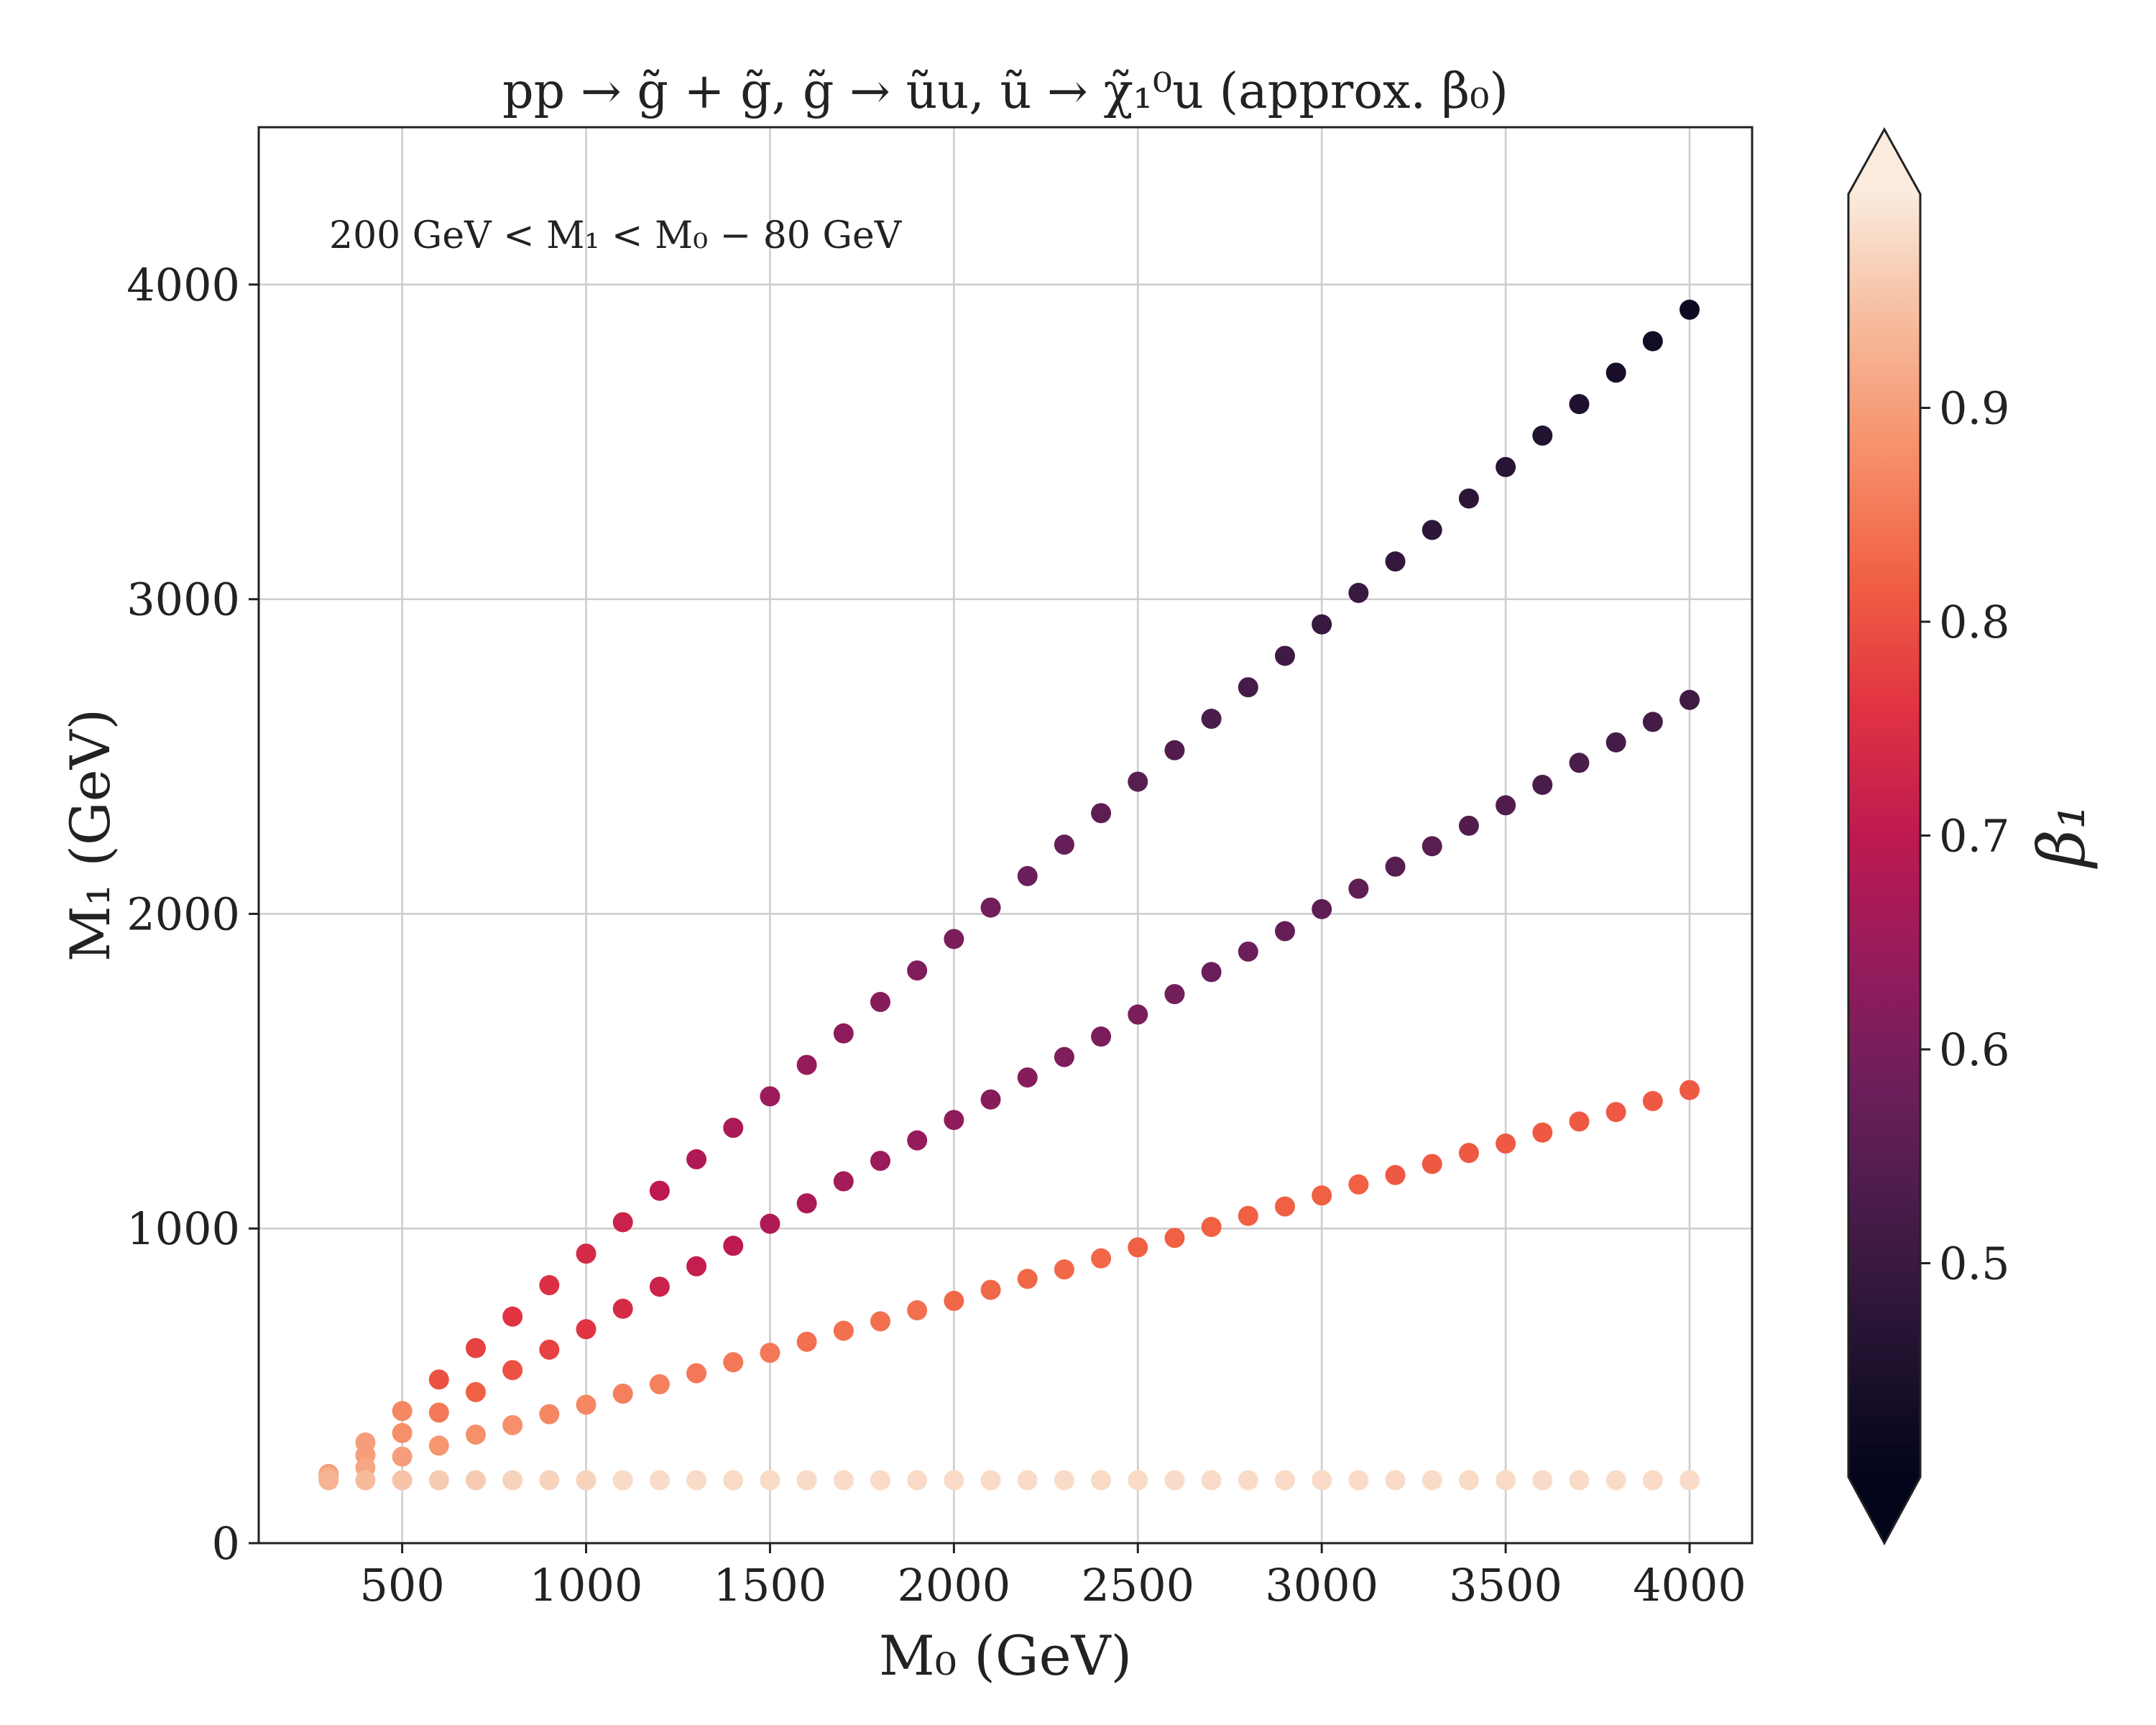 The image size is (2156, 1725). I want to click on y-tick-label: 2000, so click(183, 914).